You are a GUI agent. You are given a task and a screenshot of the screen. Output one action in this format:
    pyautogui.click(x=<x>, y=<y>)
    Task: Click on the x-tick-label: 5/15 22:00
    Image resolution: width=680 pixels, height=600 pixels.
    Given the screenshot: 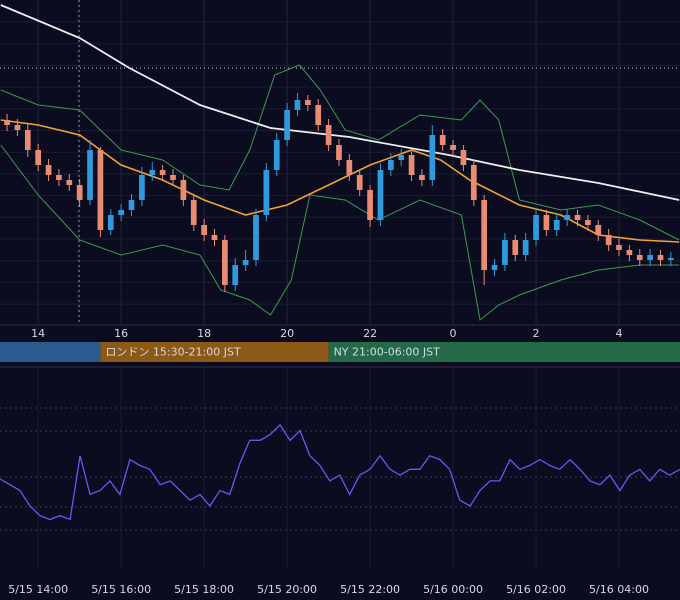 What is the action you would take?
    pyautogui.click(x=370, y=589)
    